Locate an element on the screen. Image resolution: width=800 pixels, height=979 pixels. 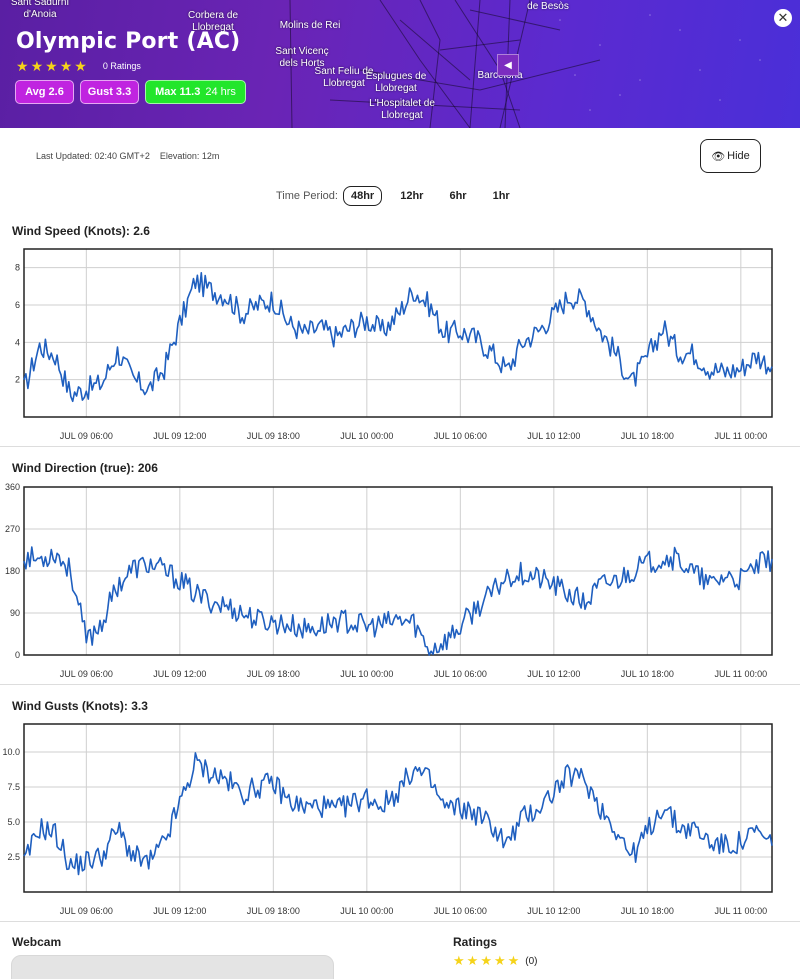
ratings-title: Ratings is located at coordinates (475, 942).